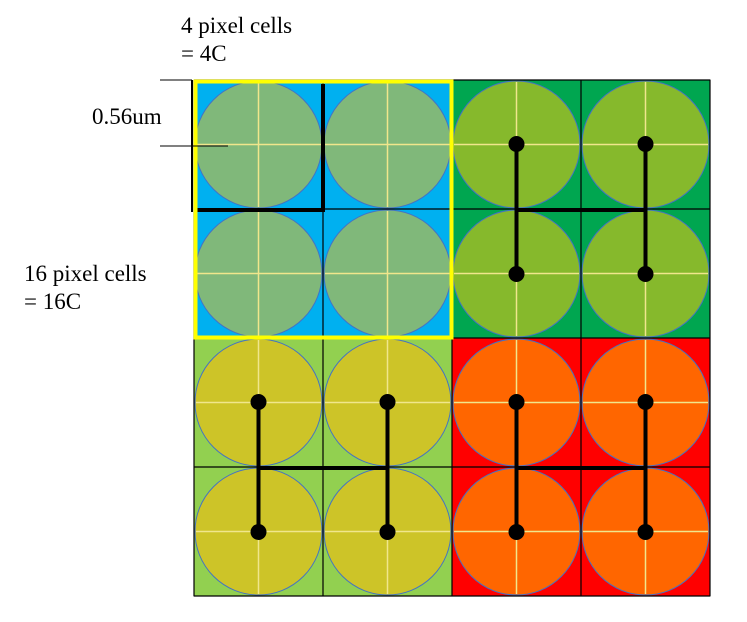 Image resolution: width=747 pixels, height=622 pixels. I want to click on sixteen-cells-label-line1: 16 pixel cells, so click(85, 273).